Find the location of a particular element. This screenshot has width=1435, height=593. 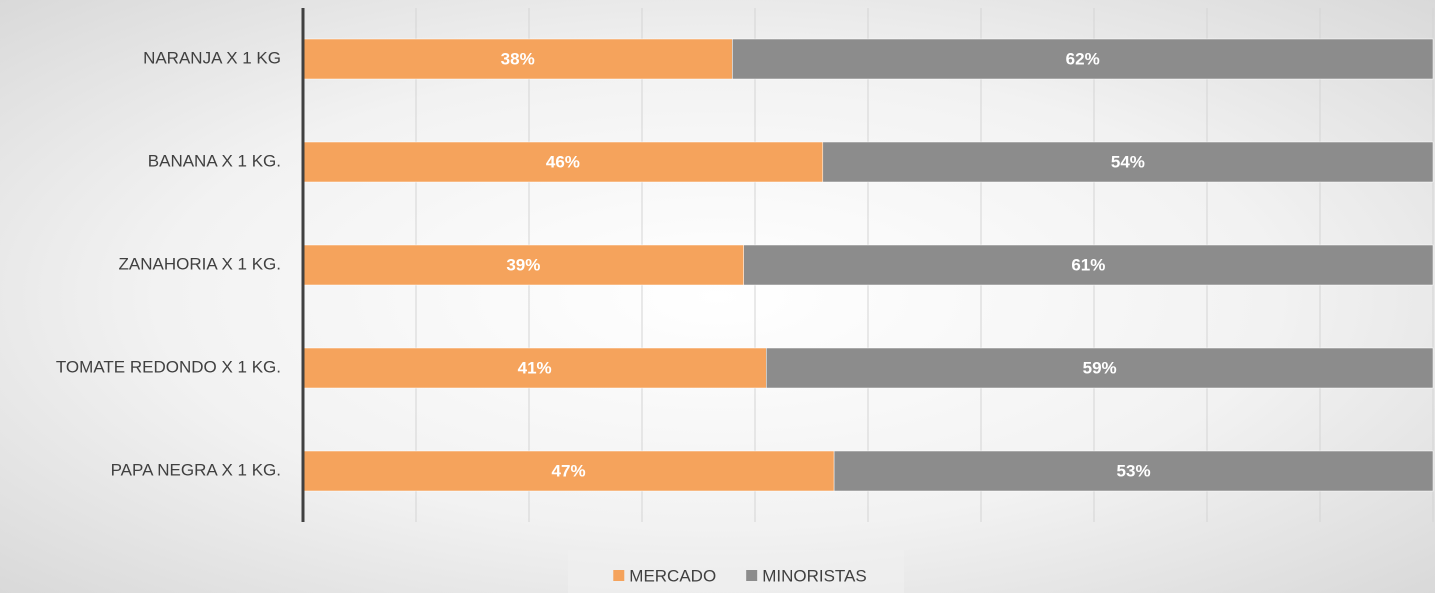

data-label: 38% is located at coordinates (518, 58).